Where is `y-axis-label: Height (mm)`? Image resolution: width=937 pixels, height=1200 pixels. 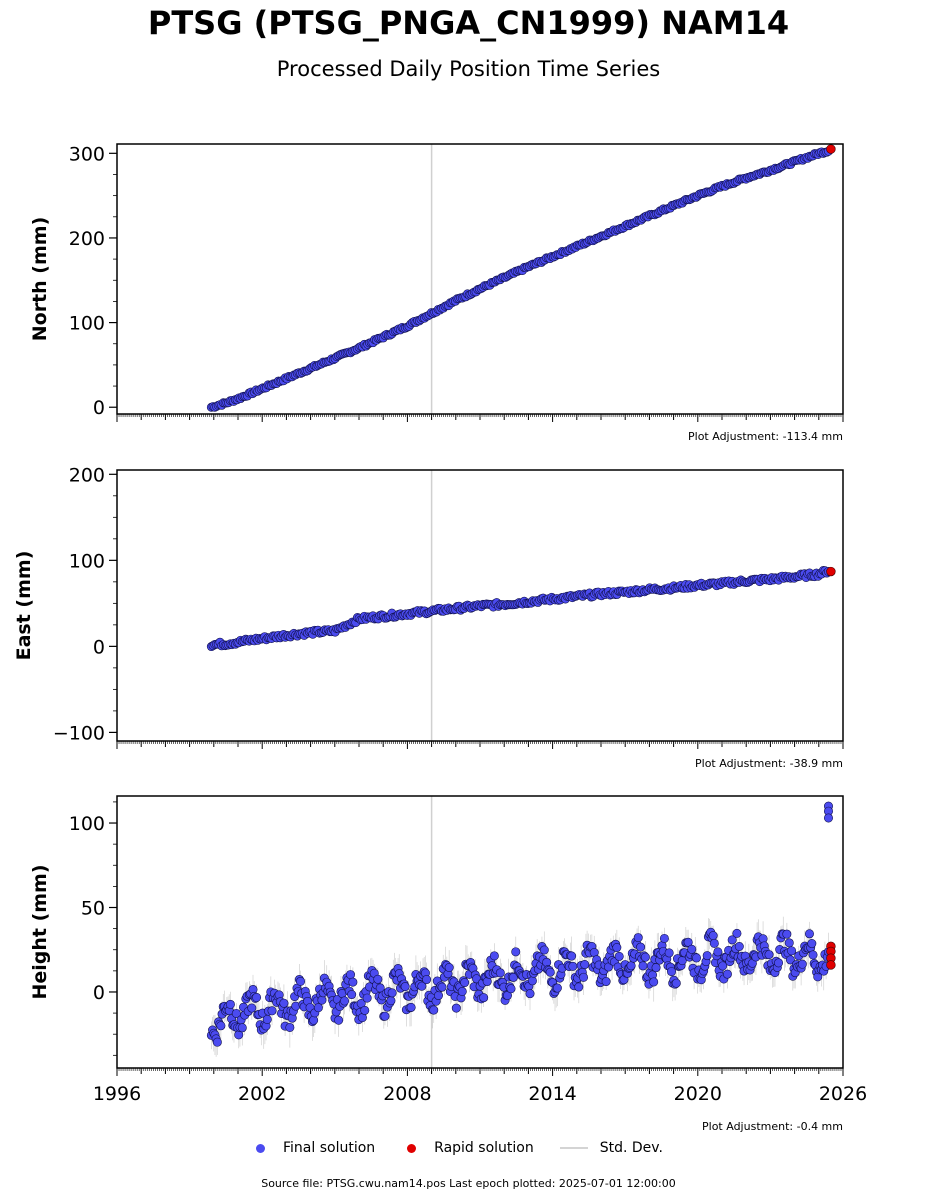 y-axis-label: Height (mm) is located at coordinates (40, 931).